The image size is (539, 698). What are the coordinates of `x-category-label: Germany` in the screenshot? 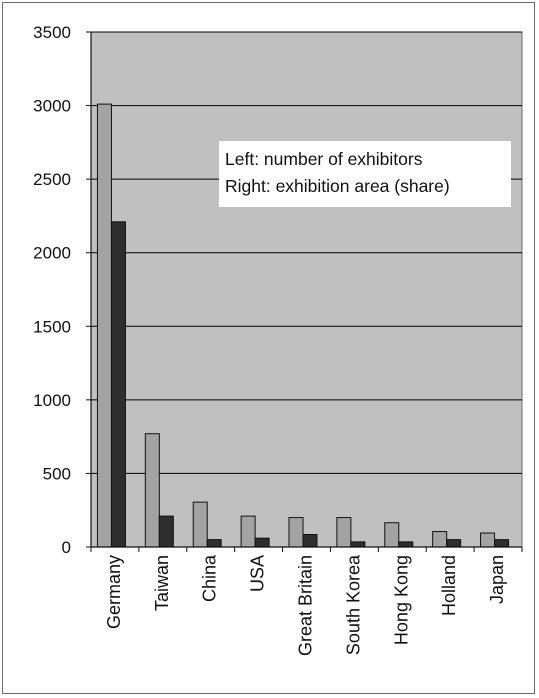 It's located at (114, 592).